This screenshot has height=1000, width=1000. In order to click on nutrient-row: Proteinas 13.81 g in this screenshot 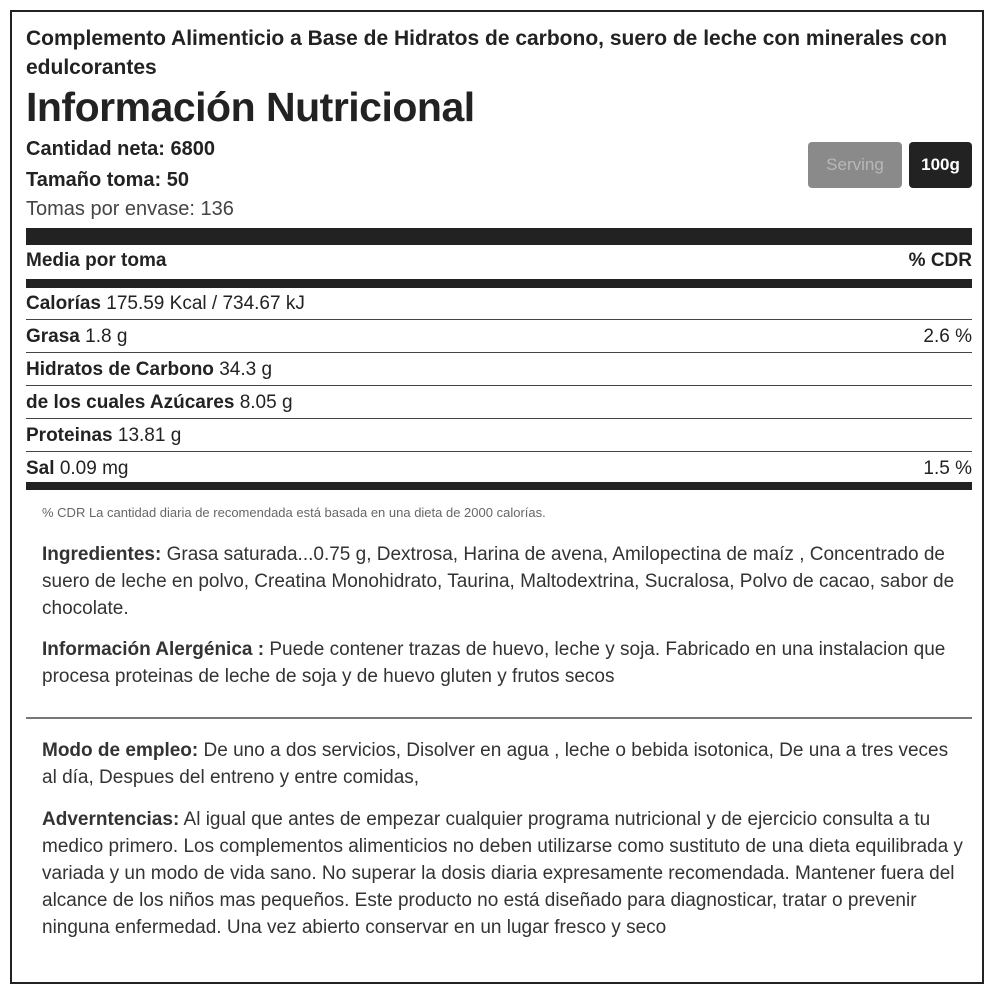, I will do `click(499, 436)`.